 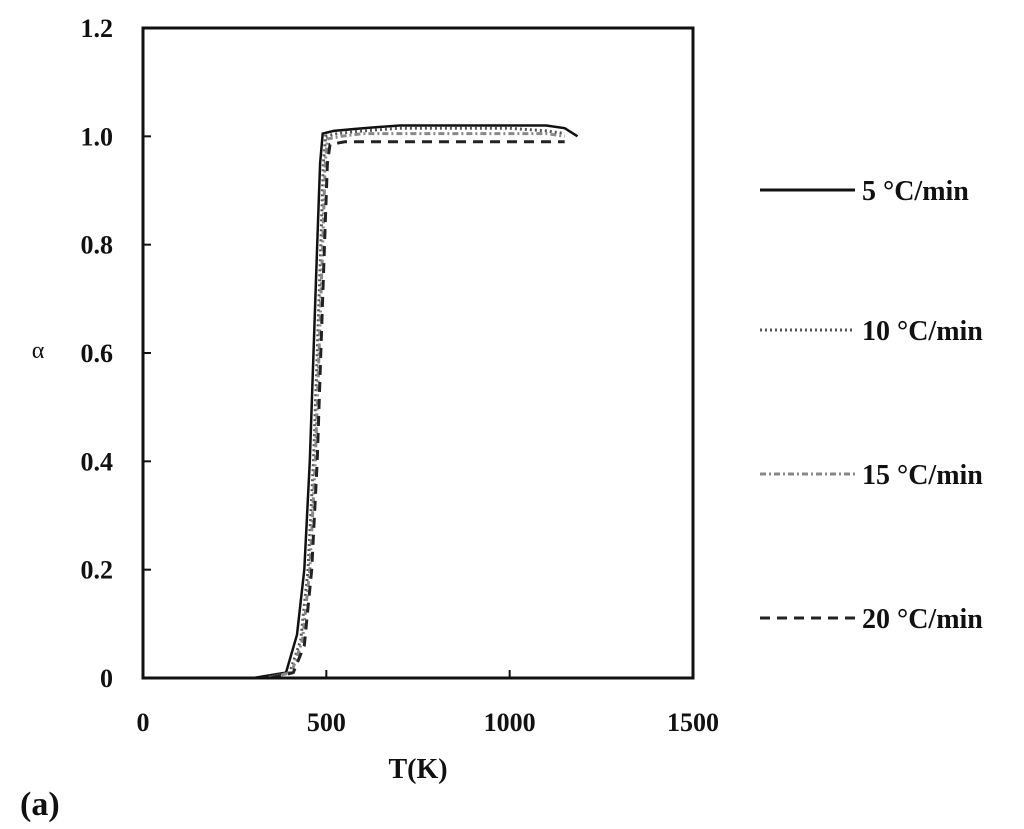 I want to click on y-tick-label: 0.8, so click(x=97, y=245).